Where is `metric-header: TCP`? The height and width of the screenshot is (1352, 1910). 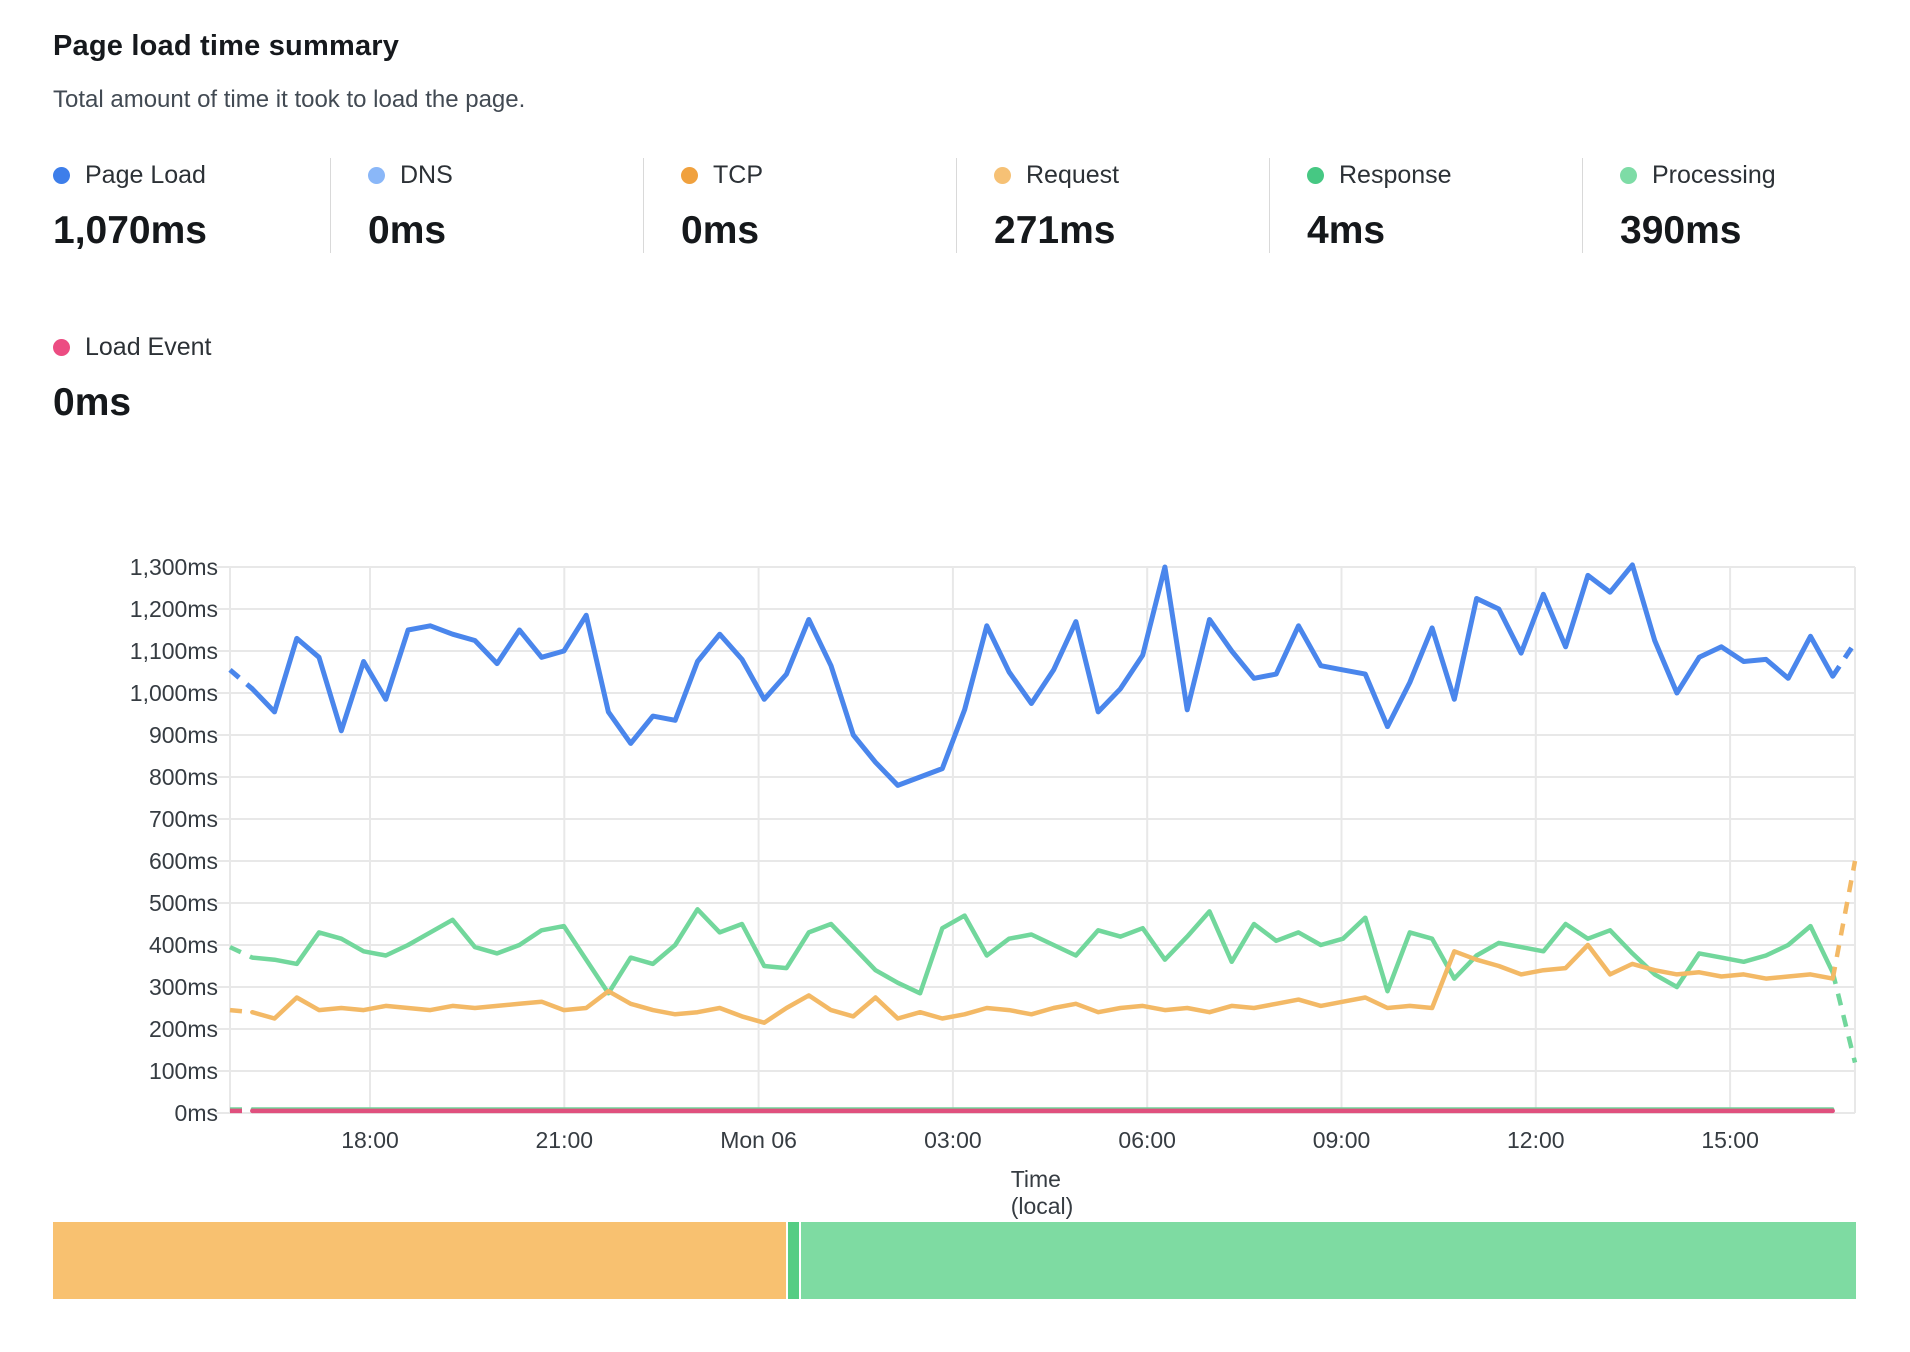
metric-header: TCP is located at coordinates (818, 175).